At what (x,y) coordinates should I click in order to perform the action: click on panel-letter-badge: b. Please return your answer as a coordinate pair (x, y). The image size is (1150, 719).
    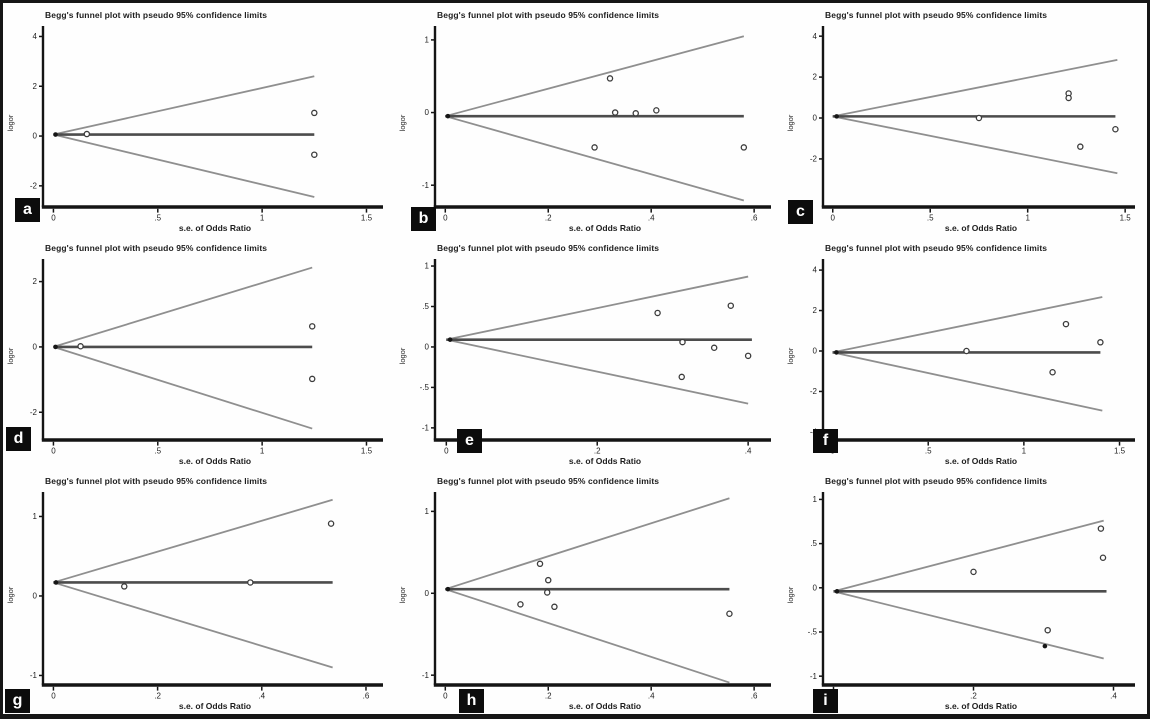
    Looking at the image, I should click on (423, 219).